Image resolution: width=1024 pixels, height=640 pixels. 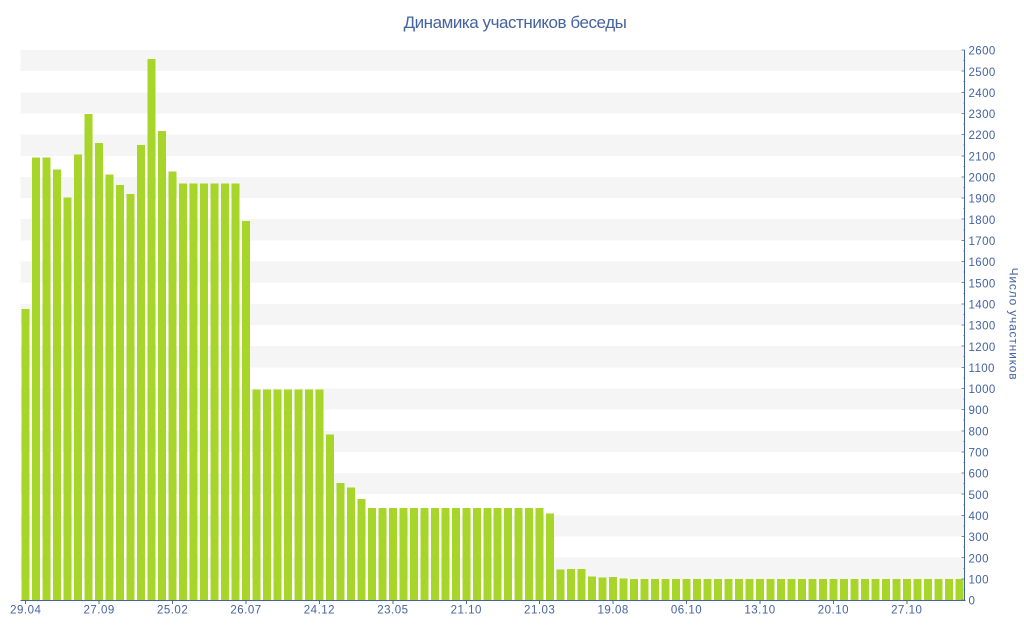 What do you see at coordinates (982, 369) in the screenshot?
I see `svg-text: 1100` at bounding box center [982, 369].